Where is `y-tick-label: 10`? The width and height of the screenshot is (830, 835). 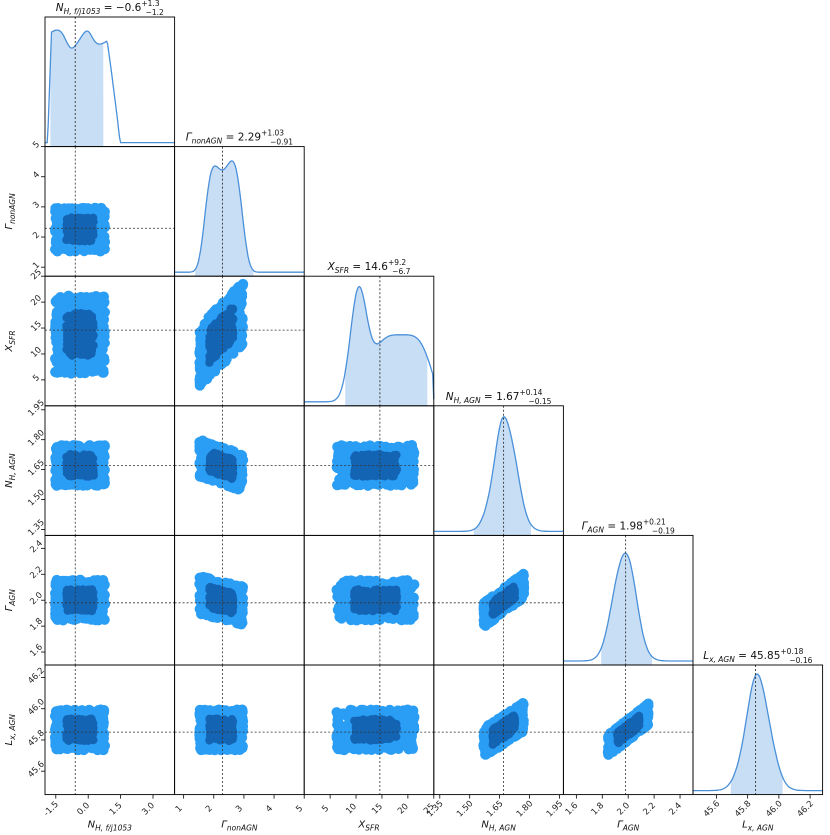
y-tick-label: 10 is located at coordinates (36, 352).